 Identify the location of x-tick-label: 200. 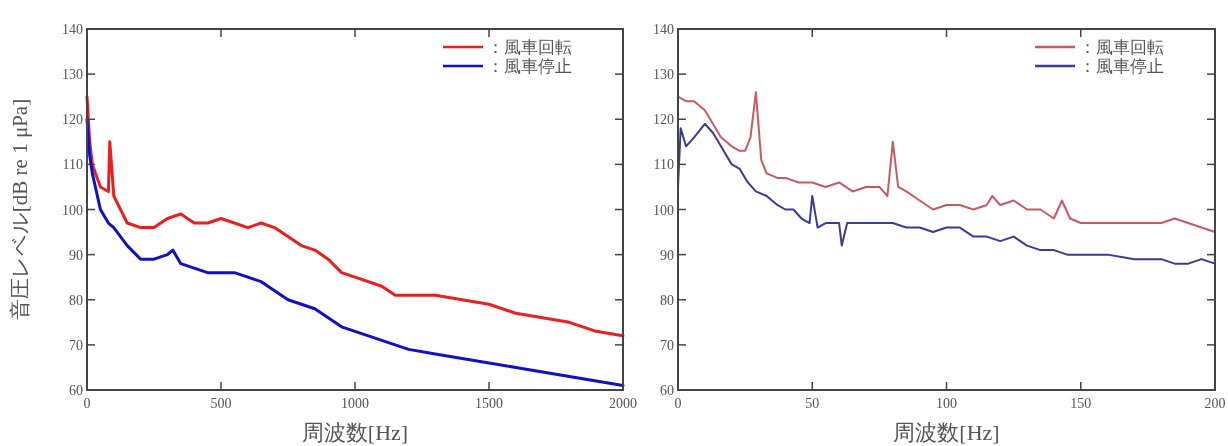
(1215, 403).